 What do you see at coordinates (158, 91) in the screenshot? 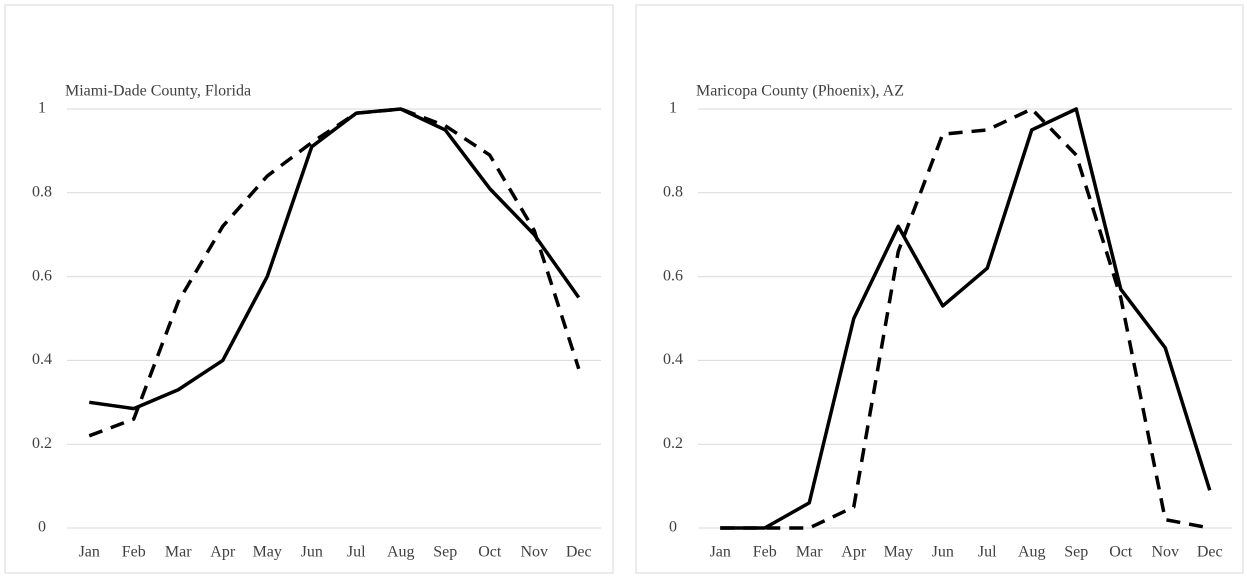
I see `chart-title: Miami-Dade County, Florida` at bounding box center [158, 91].